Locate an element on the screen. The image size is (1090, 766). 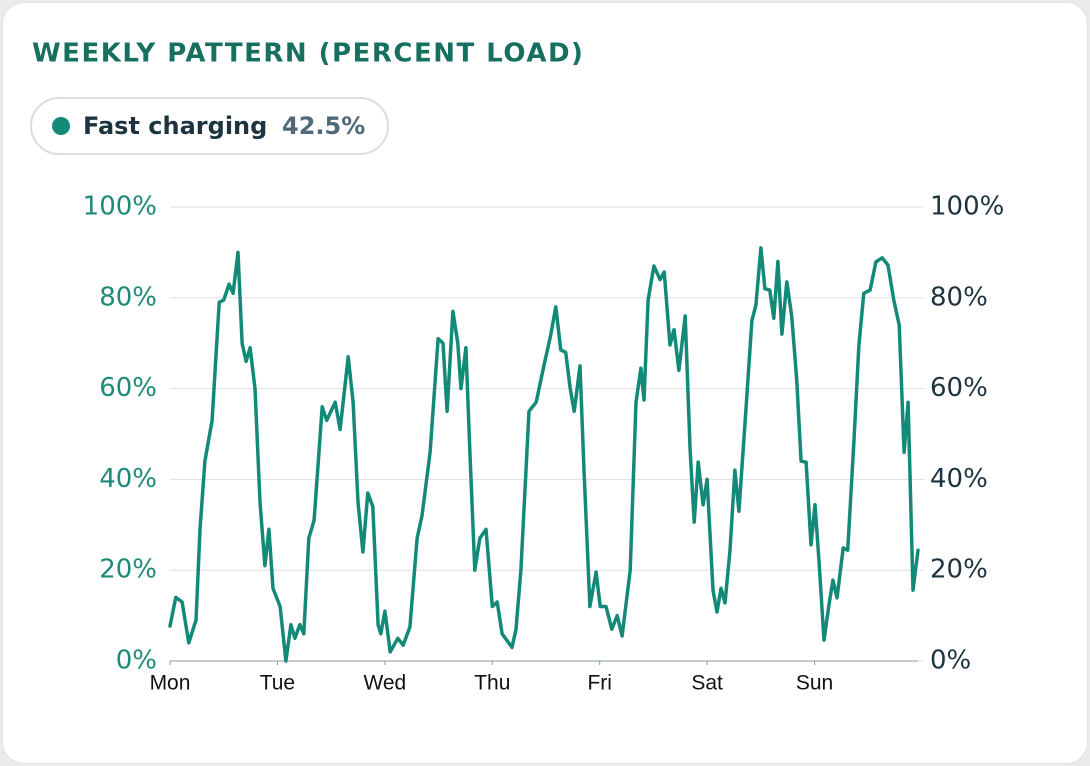
legend is located at coordinates (209, 126).